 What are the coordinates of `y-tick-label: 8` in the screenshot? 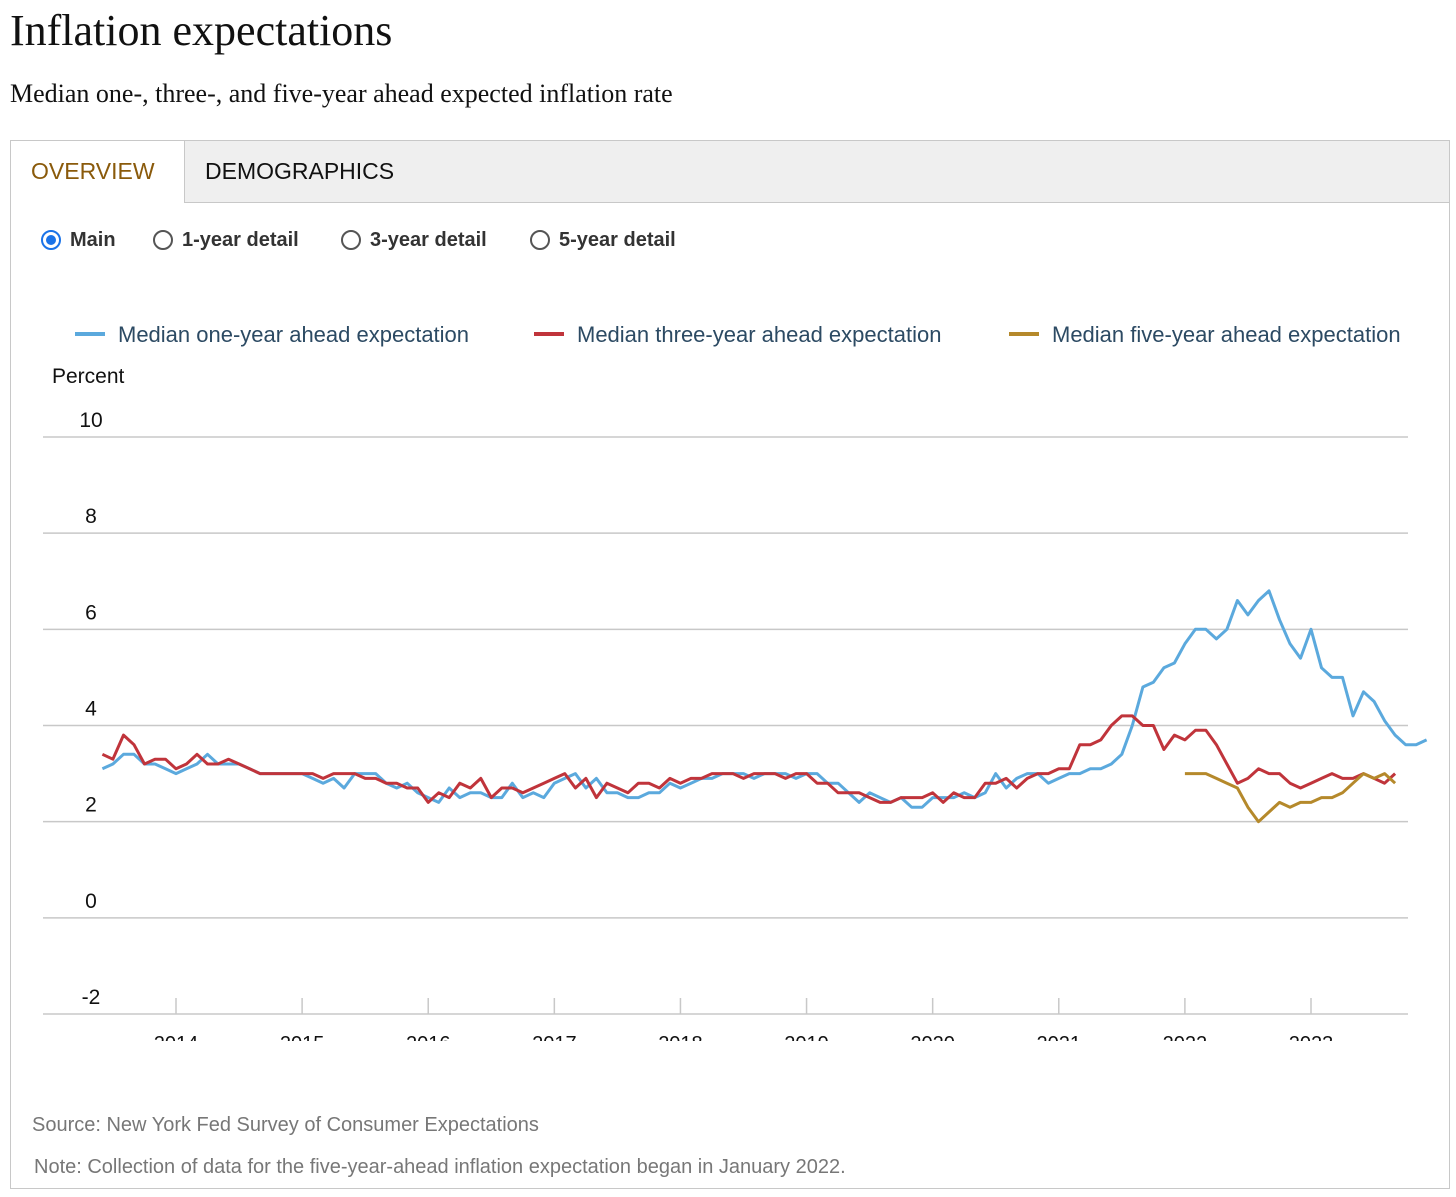 It's located at (91, 516).